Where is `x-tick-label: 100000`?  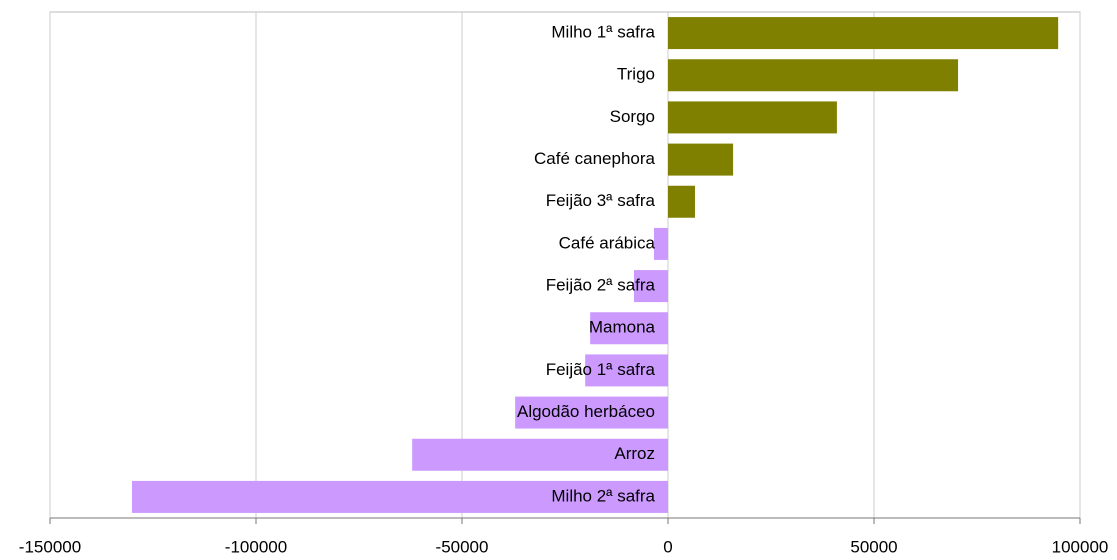 x-tick-label: 100000 is located at coordinates (1080, 546).